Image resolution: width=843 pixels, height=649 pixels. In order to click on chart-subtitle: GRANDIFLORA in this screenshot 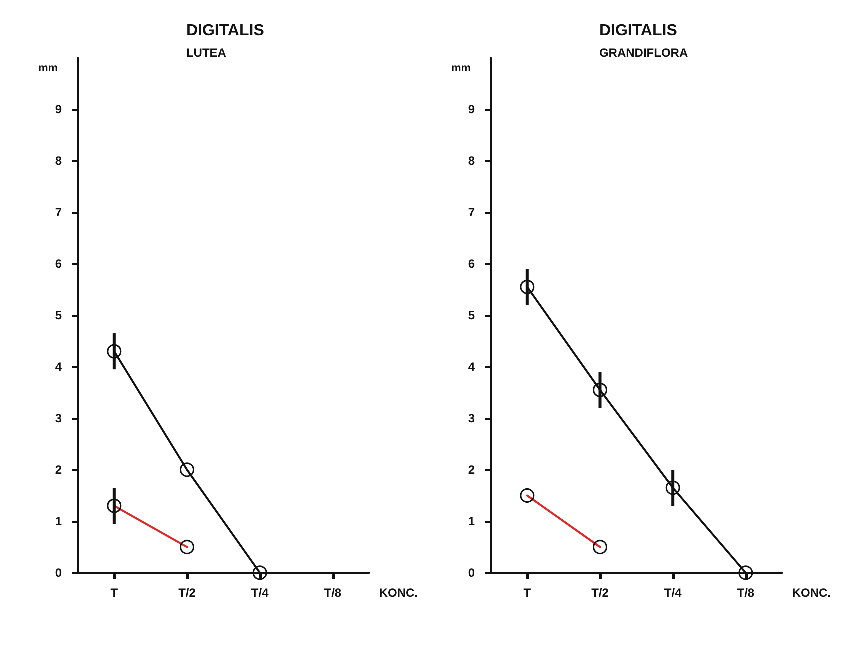, I will do `click(643, 53)`.